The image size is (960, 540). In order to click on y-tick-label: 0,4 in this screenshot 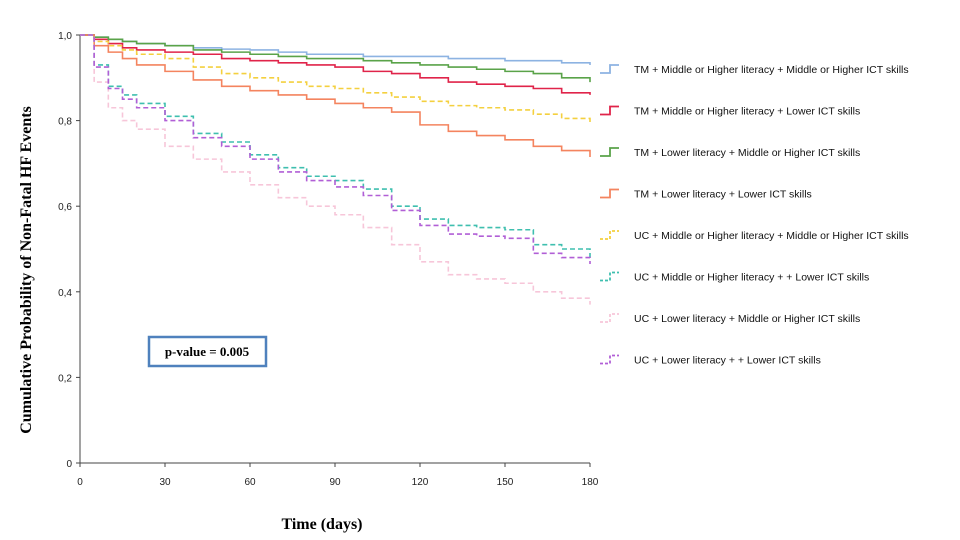, I will do `click(65, 293)`.